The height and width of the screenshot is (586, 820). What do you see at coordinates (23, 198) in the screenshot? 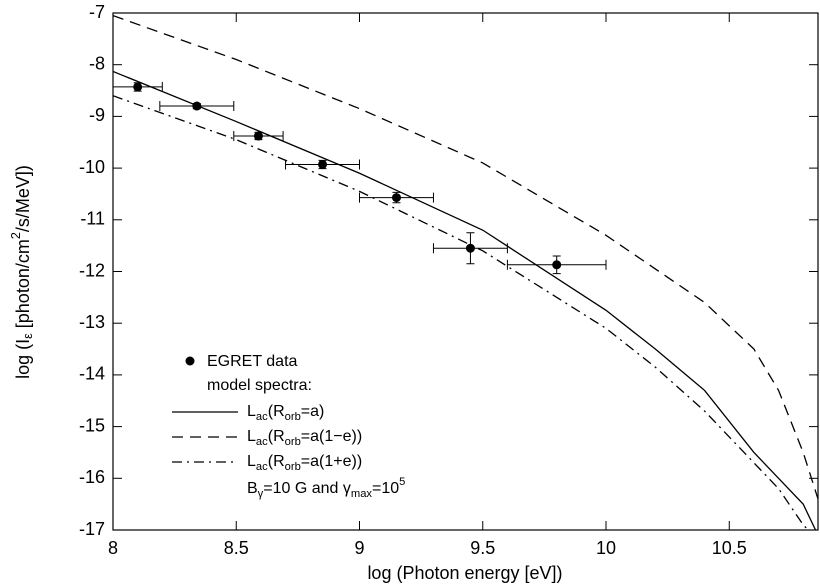
I see `text-run: /s/MeV])` at bounding box center [23, 198].